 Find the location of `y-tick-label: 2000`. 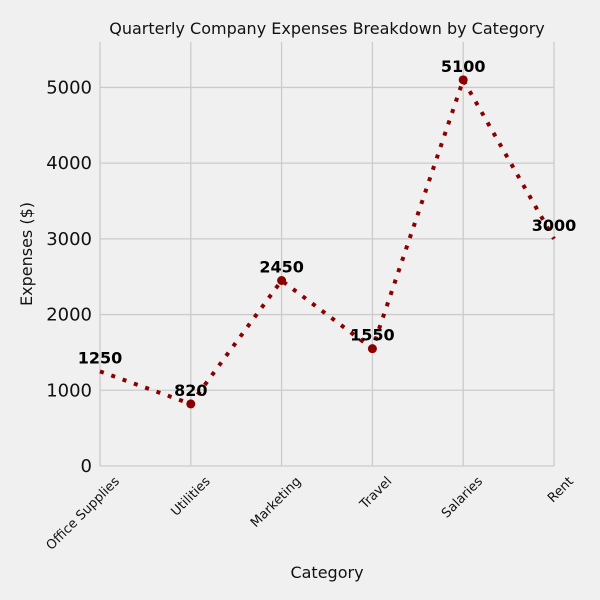

y-tick-label: 2000 is located at coordinates (69, 315).